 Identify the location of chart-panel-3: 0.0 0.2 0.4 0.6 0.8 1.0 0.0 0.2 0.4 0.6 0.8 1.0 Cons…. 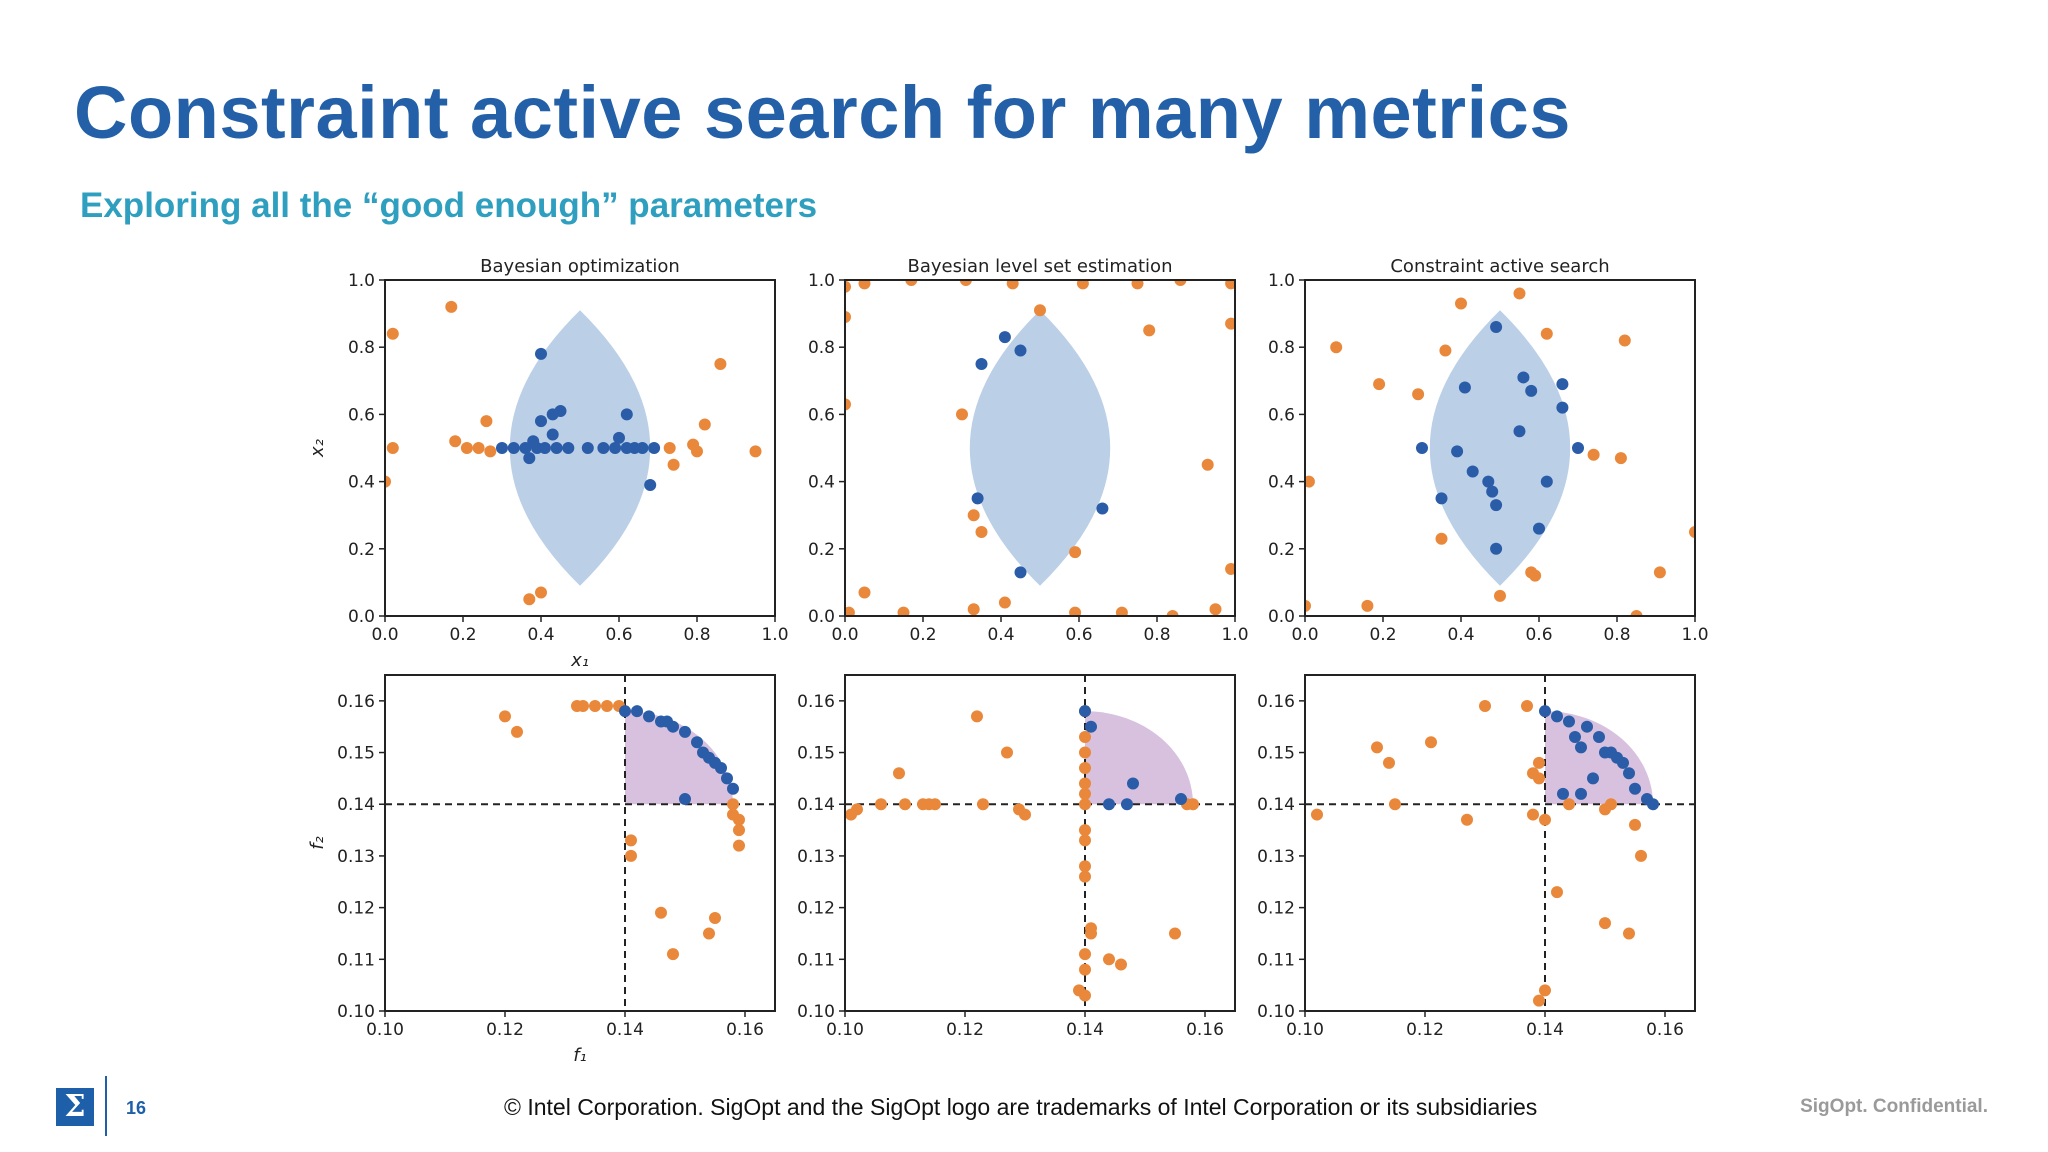
(1488, 450).